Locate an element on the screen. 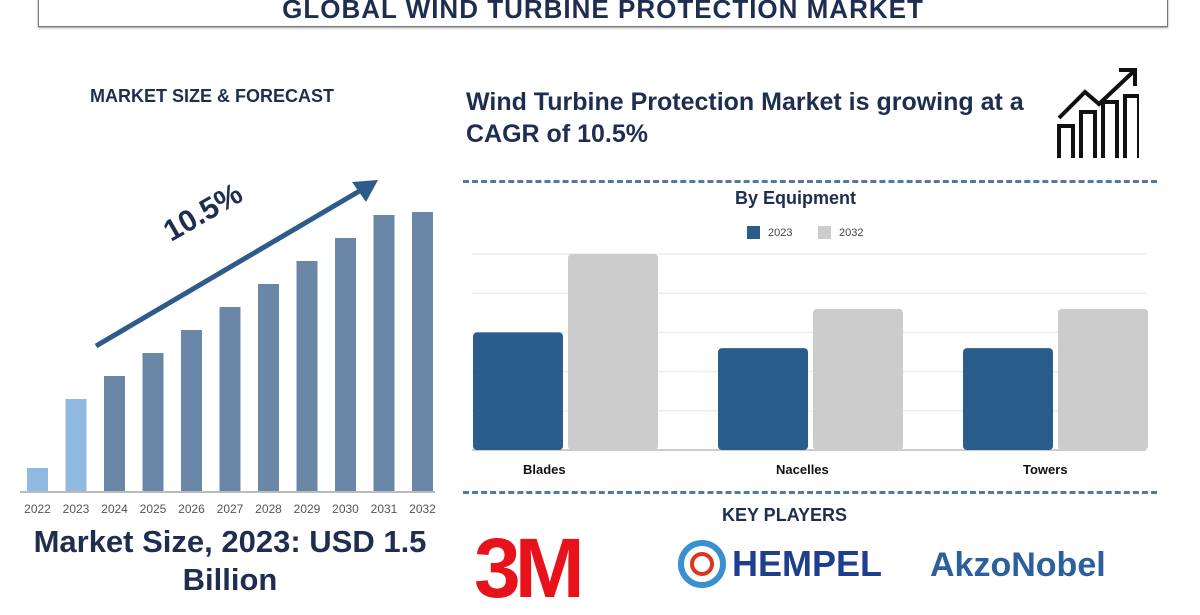  bar-nacelles-2023 is located at coordinates (763, 399).